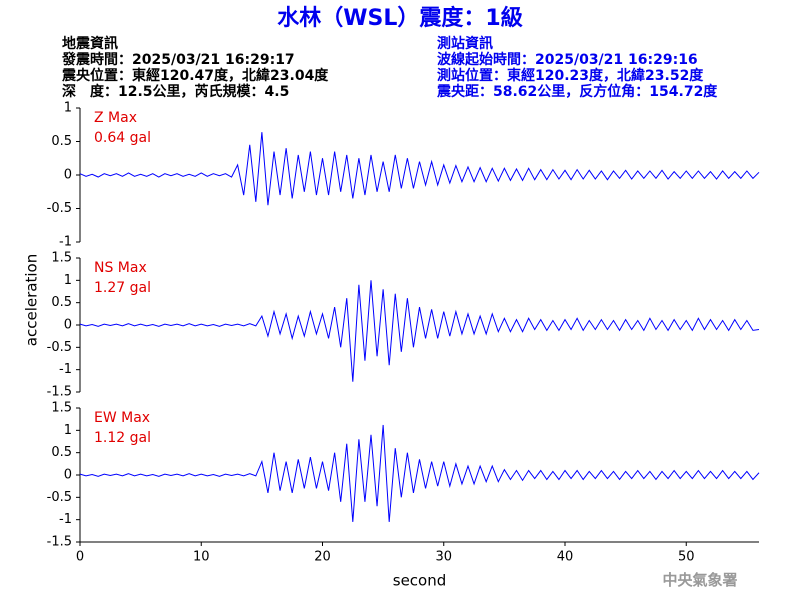 The image size is (800, 600). What do you see at coordinates (699, 580) in the screenshot?
I see `watermark: 中央氣象署` at bounding box center [699, 580].